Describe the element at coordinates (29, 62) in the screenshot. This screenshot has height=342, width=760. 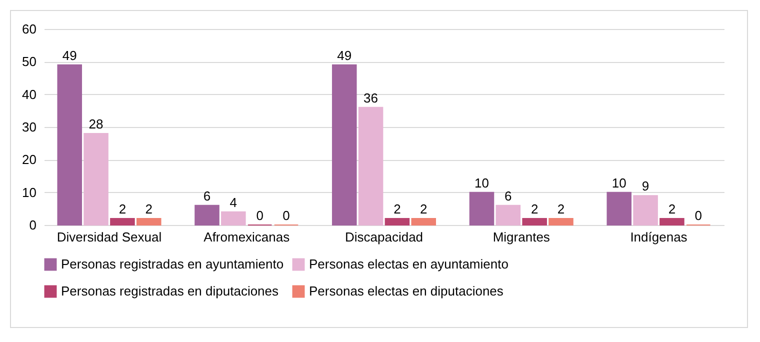
I see `y-tick-label: 50` at that location.